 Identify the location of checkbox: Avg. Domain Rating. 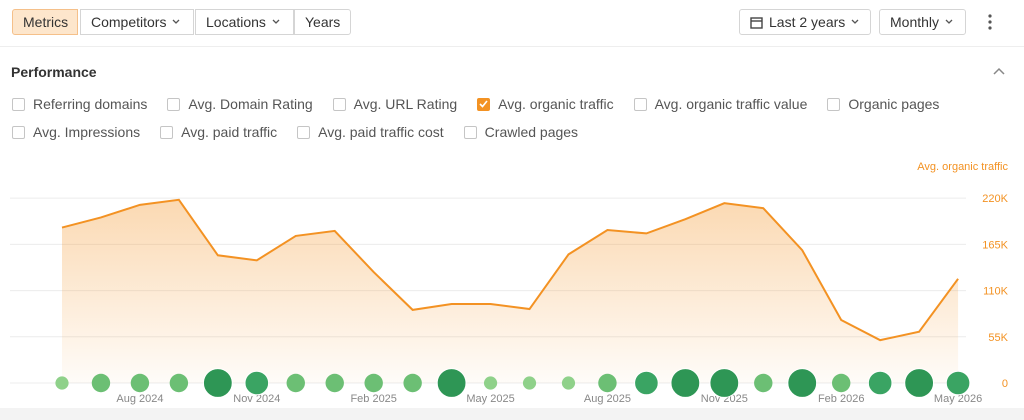
(240, 104).